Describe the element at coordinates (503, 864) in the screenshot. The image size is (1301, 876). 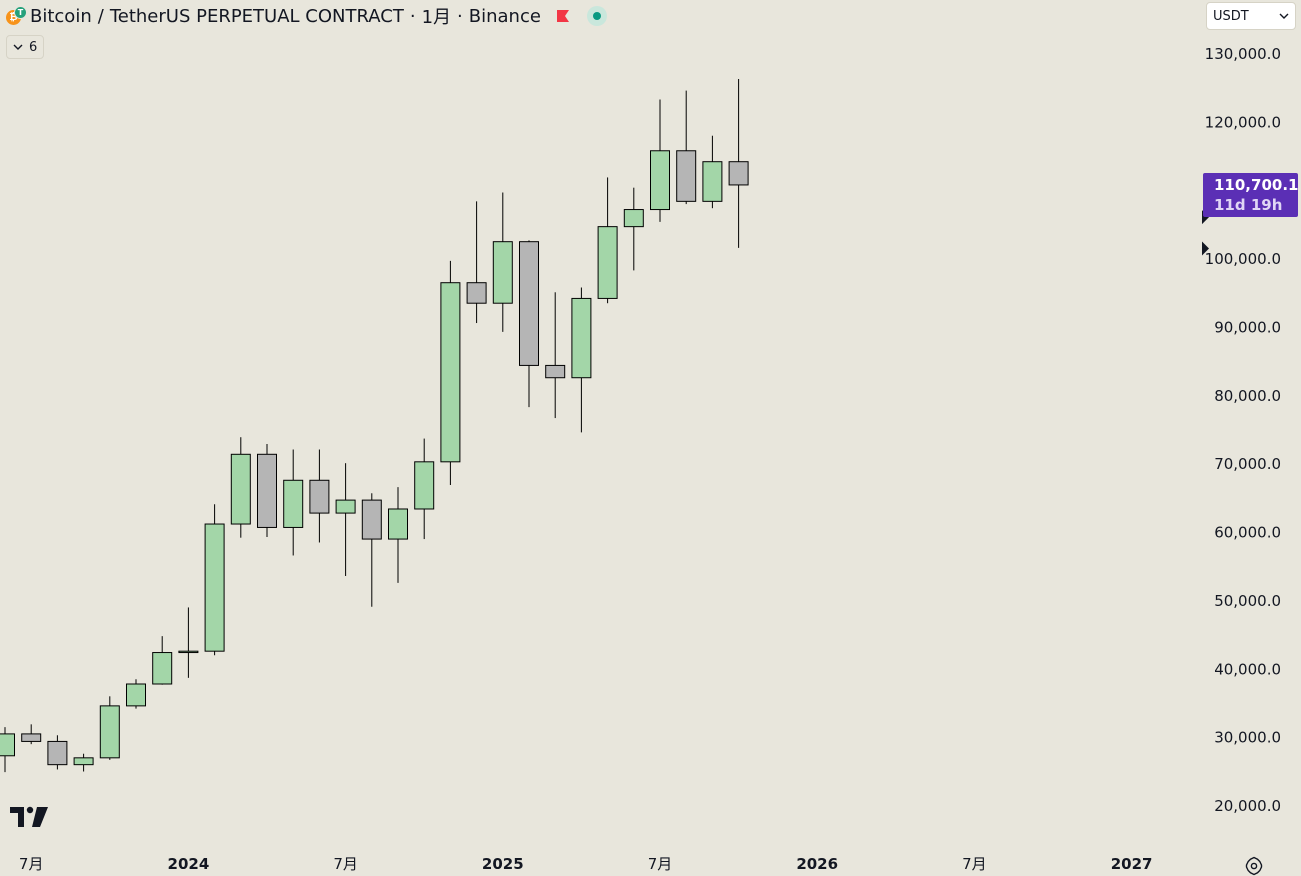
I see `time-axis-label: 2025` at that location.